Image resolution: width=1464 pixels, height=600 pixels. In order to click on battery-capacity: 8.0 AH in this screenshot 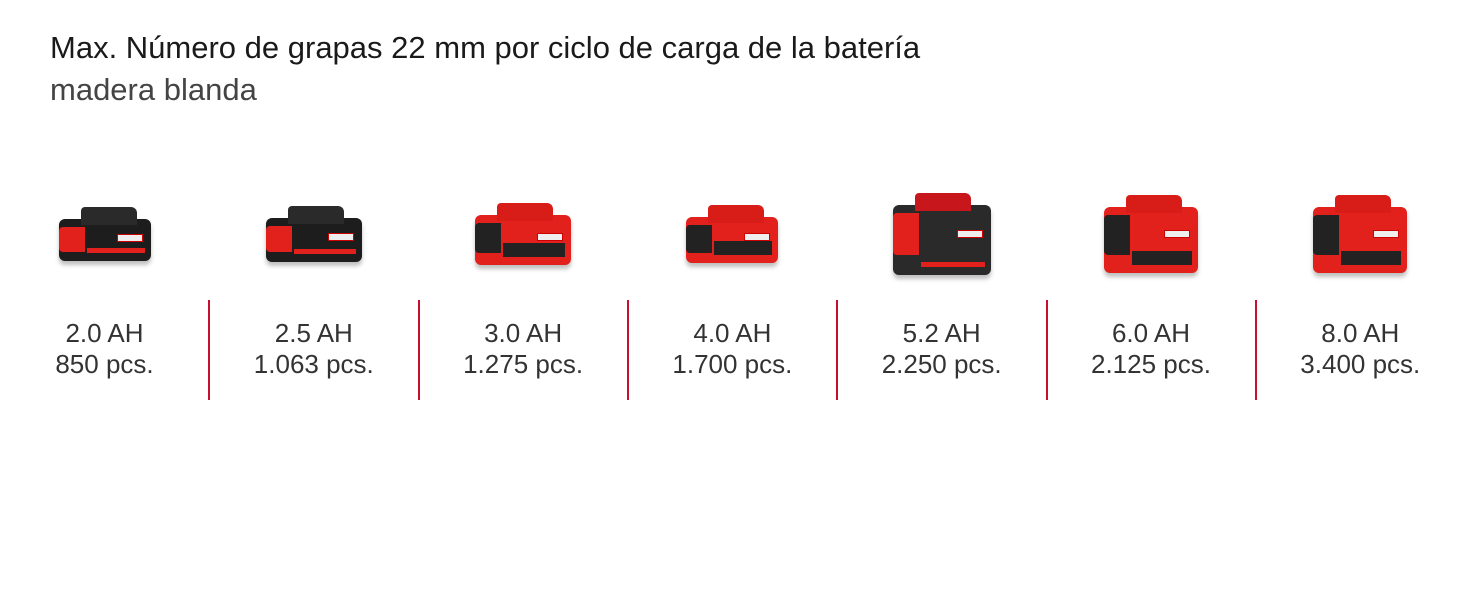, I will do `click(1360, 333)`.